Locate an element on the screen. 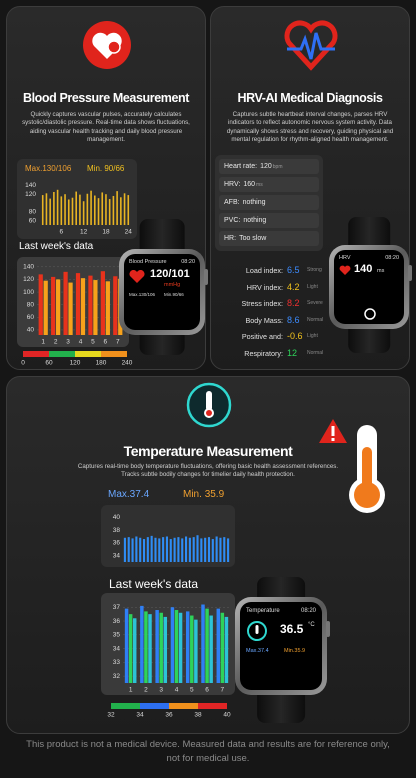 The width and height of the screenshot is (416, 778). index-row: Body Mass: 8.6 Normal is located at coordinates (271, 320).